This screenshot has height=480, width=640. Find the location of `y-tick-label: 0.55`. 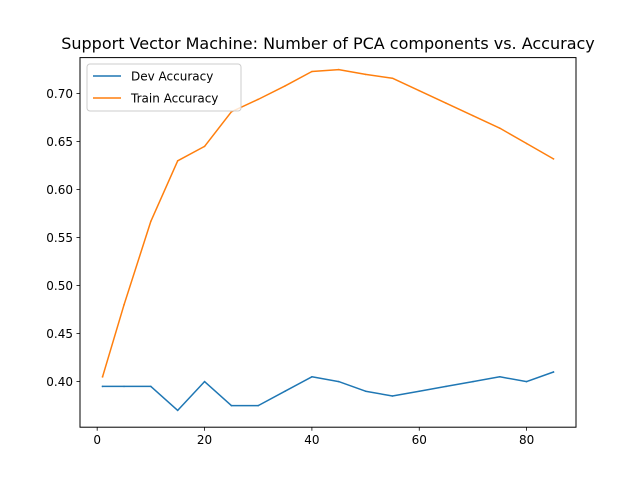

y-tick-label: 0.55 is located at coordinates (59, 238).